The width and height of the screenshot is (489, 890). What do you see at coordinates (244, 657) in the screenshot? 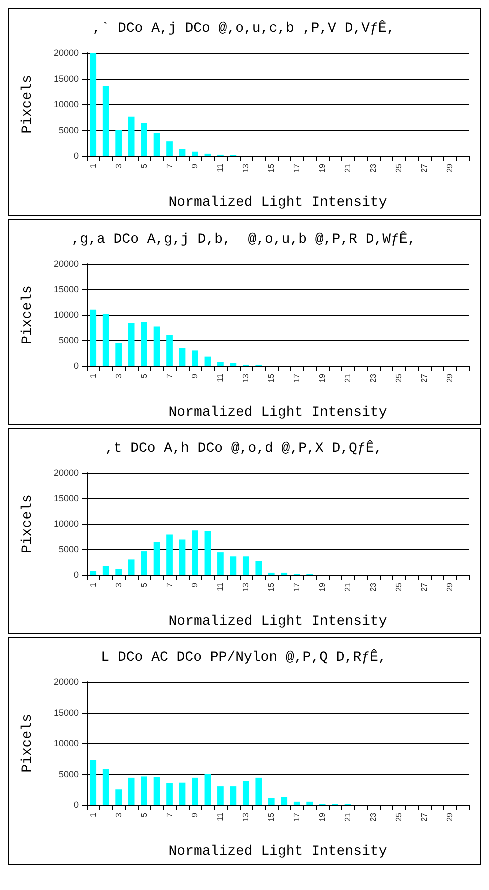
I see `chart-title: L DCo AC DCo PP/Nylon @,P,Q D,RƒÊ,` at bounding box center [244, 657].